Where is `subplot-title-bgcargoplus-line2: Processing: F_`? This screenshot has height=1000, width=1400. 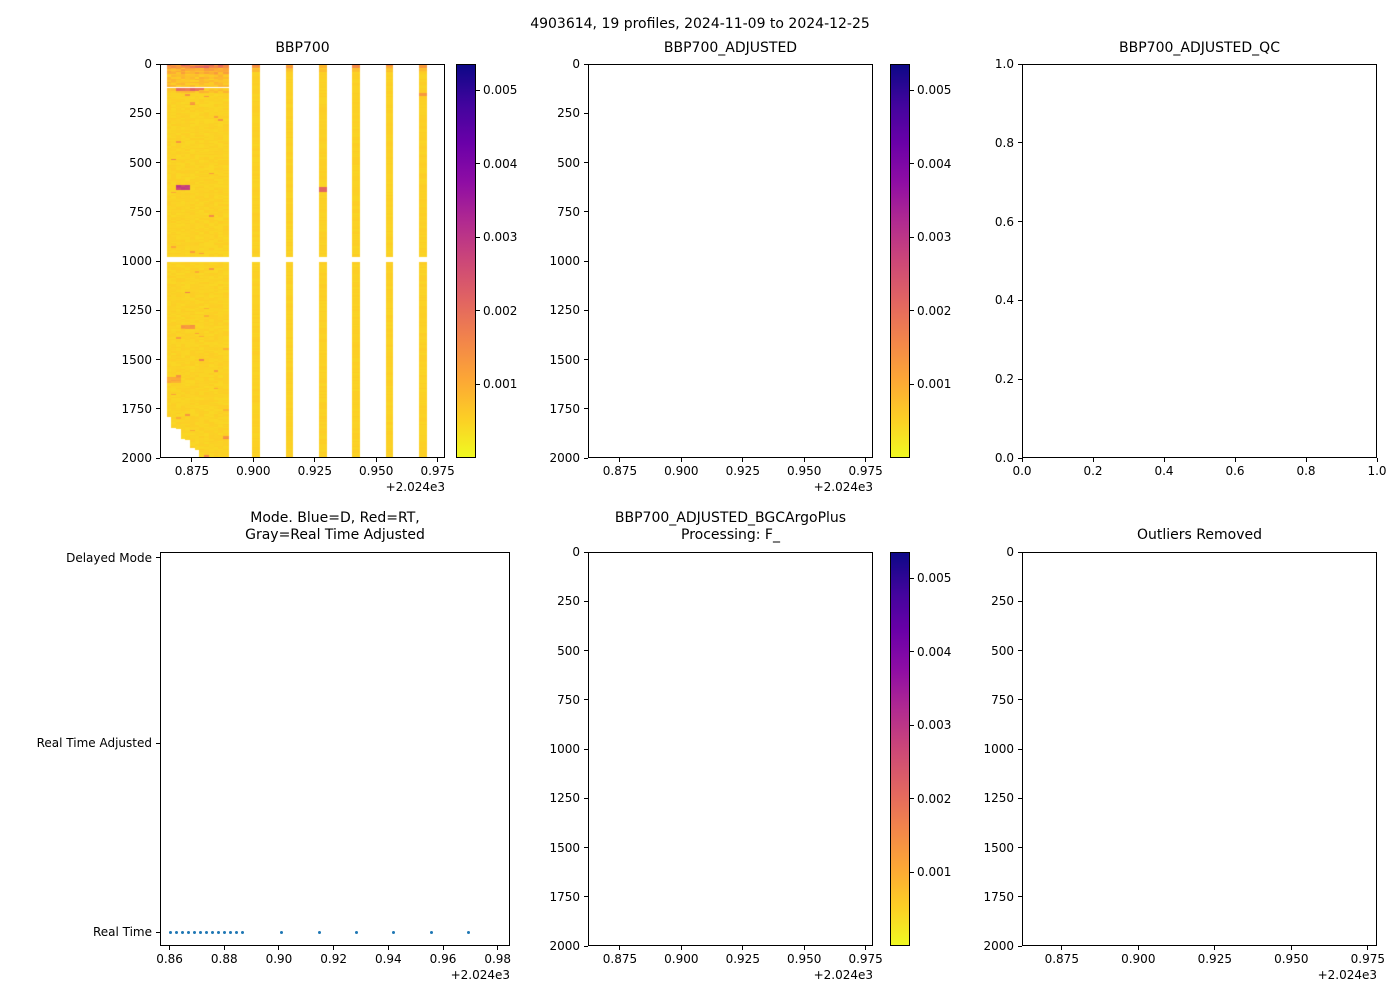 subplot-title-bgcargoplus-line2: Processing: F_ is located at coordinates (730, 535).